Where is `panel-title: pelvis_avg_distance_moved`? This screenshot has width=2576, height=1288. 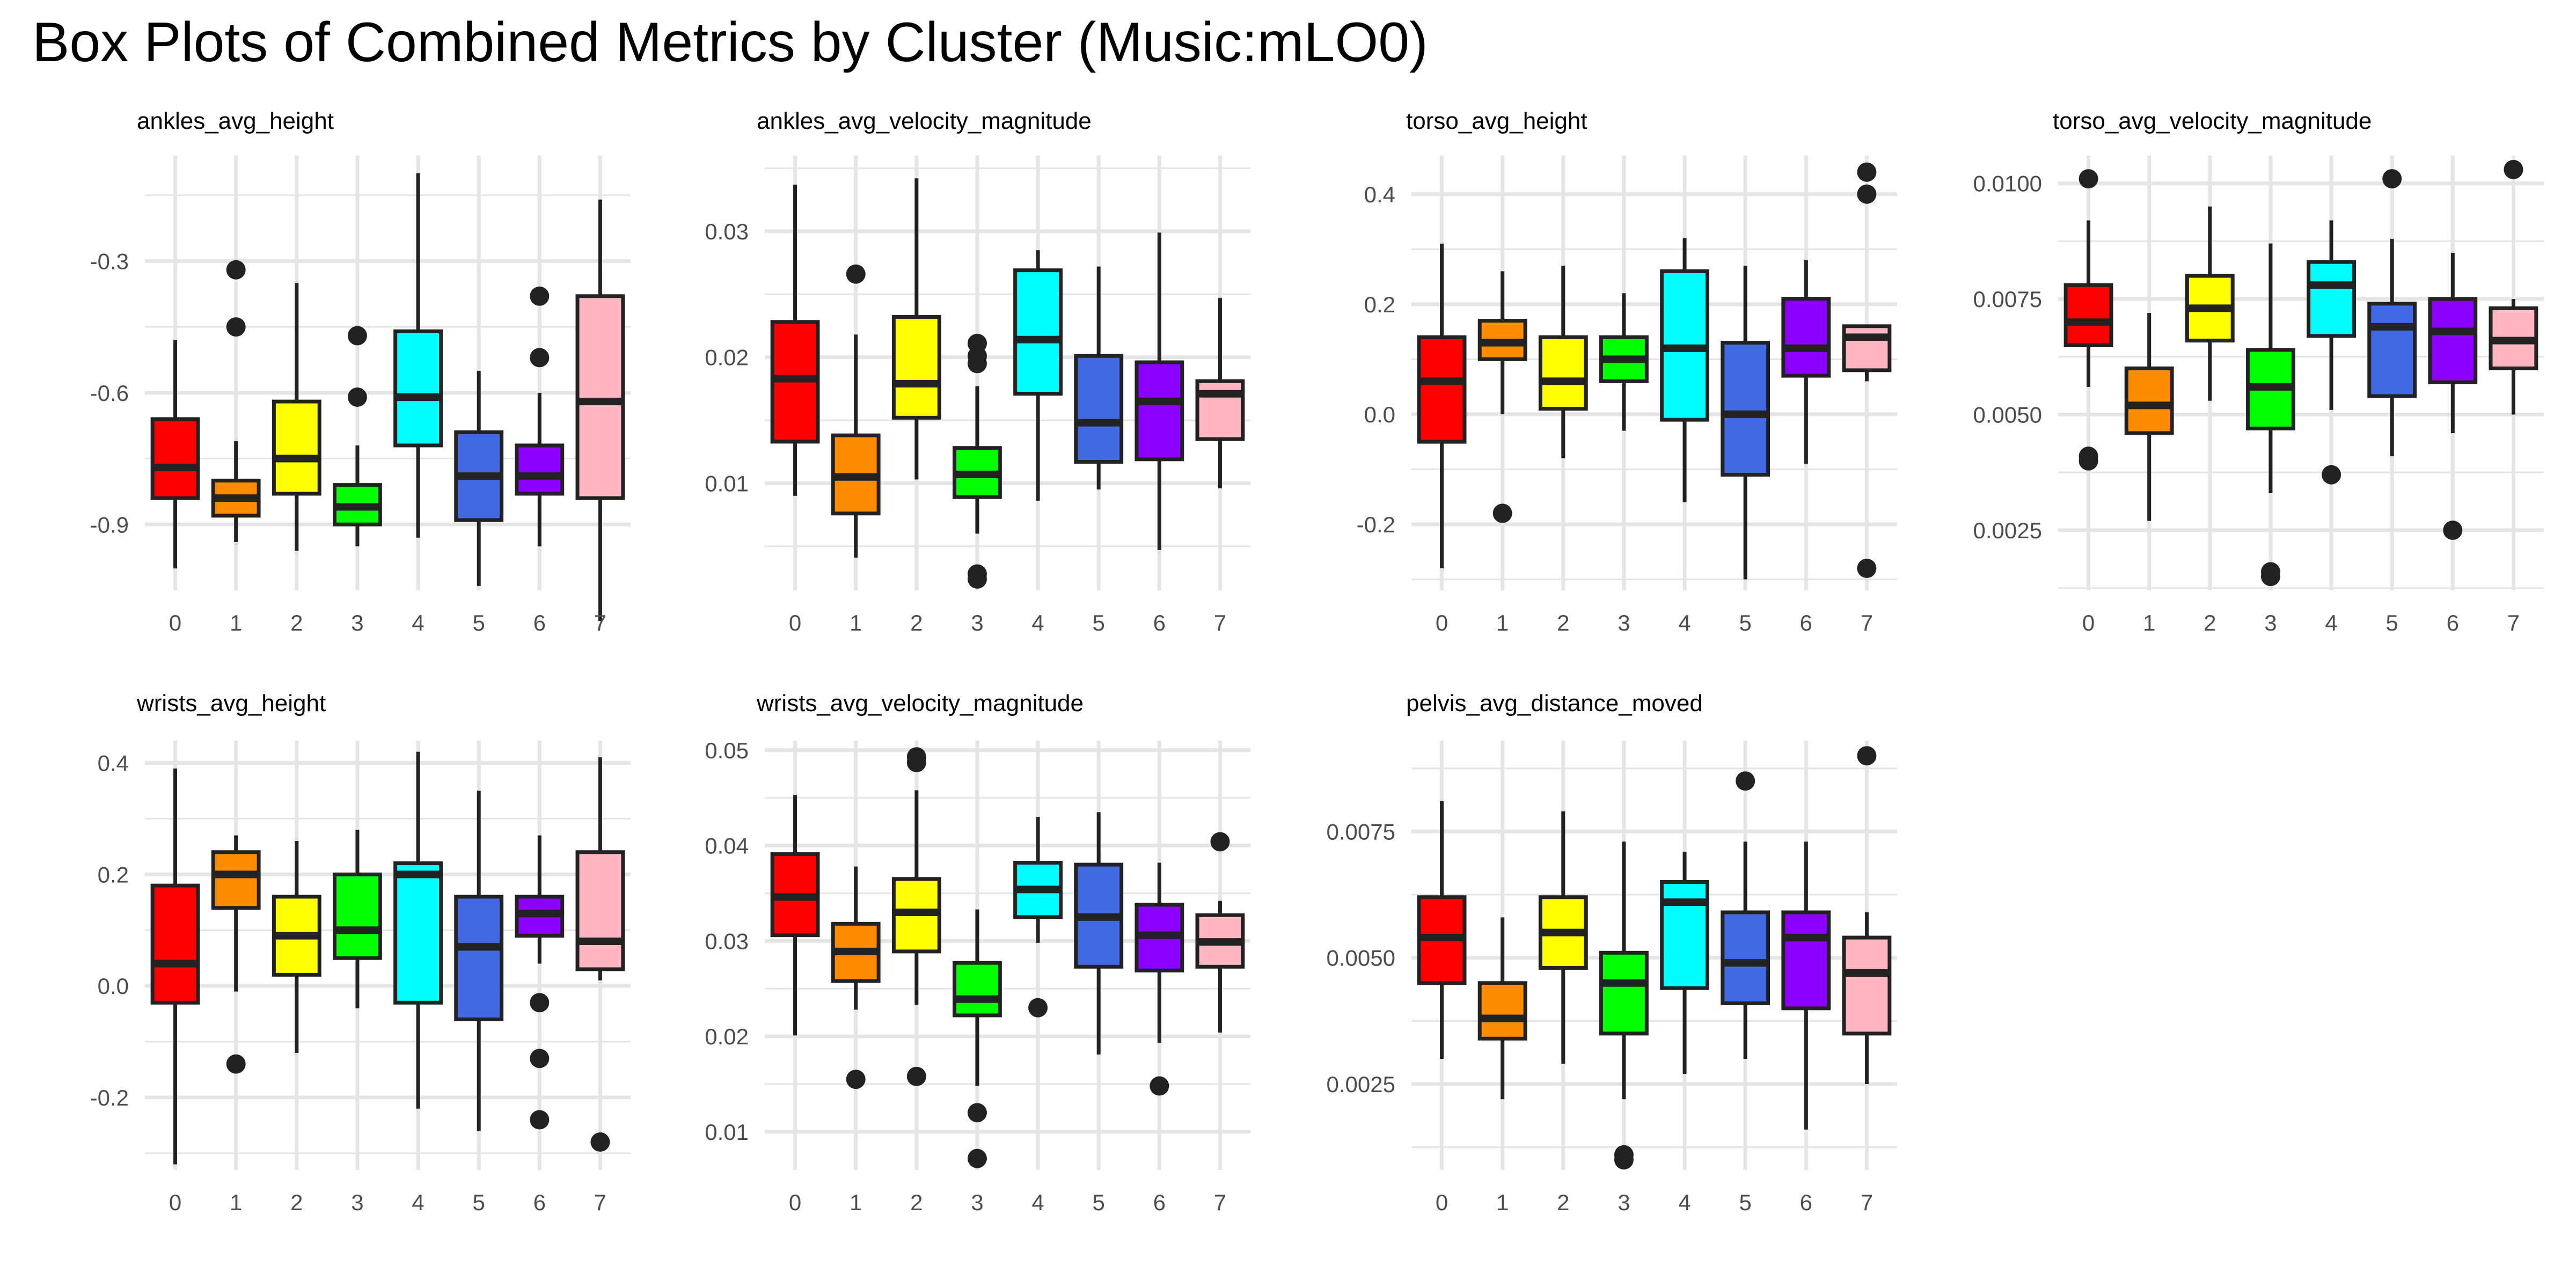
panel-title: pelvis_avg_distance_moved is located at coordinates (1554, 703).